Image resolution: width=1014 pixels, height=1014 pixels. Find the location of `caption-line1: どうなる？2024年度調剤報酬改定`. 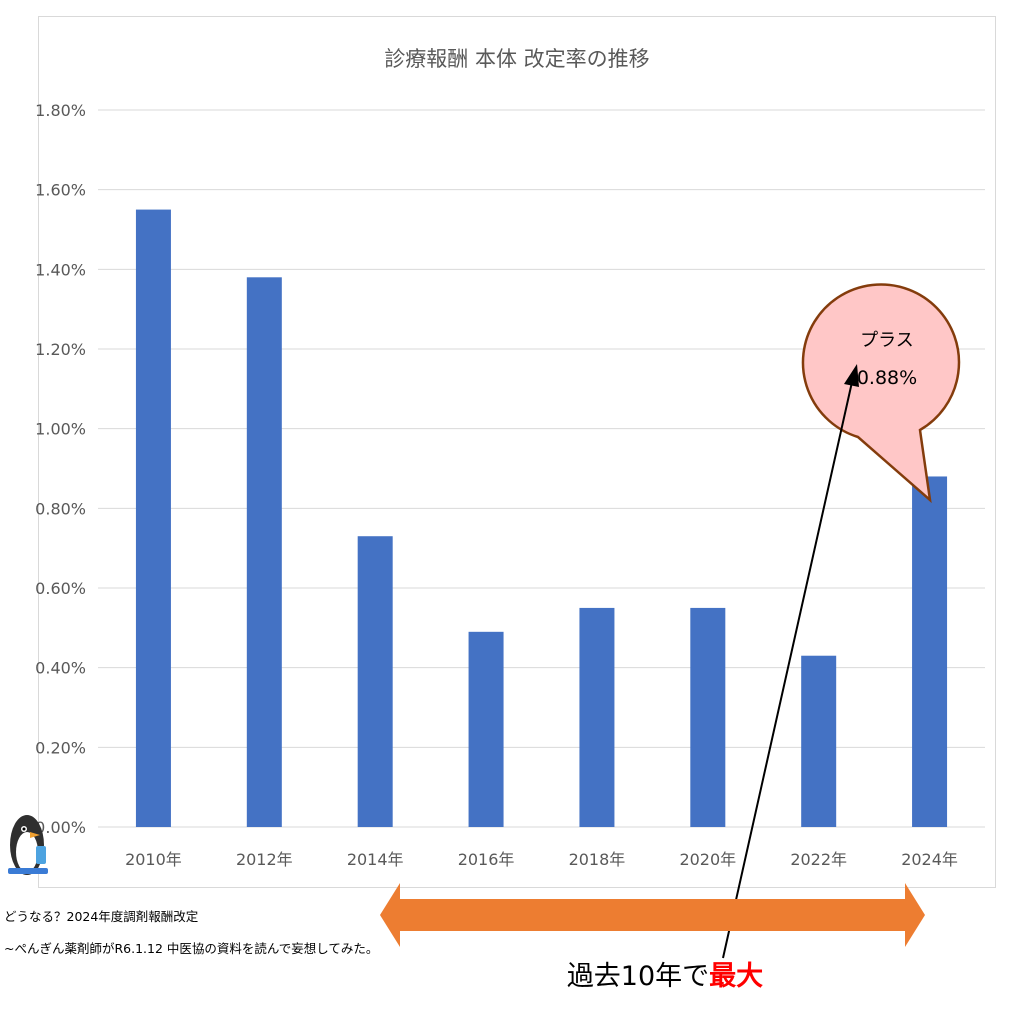

caption-line1: どうなる？2024年度調剤報酬改定 is located at coordinates (101, 916).